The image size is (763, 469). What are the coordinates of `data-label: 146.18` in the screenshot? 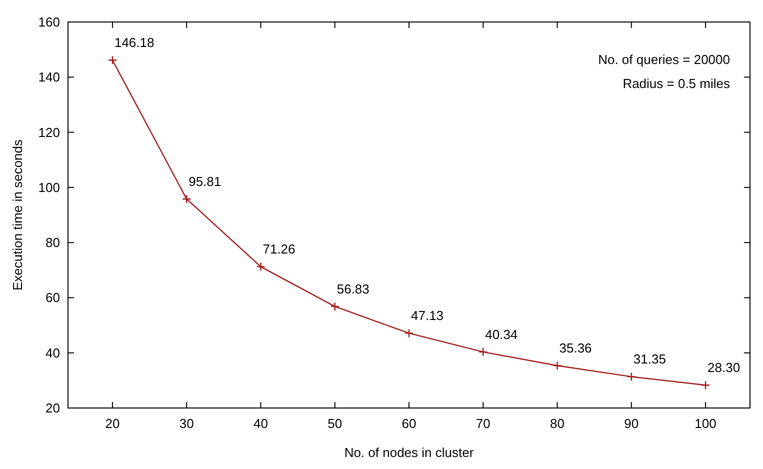 It's located at (134, 42).